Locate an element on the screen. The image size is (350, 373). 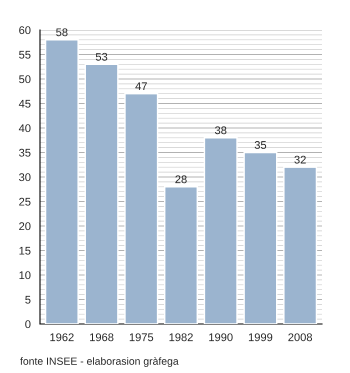
y-tick-label: 60 is located at coordinates (25, 30).